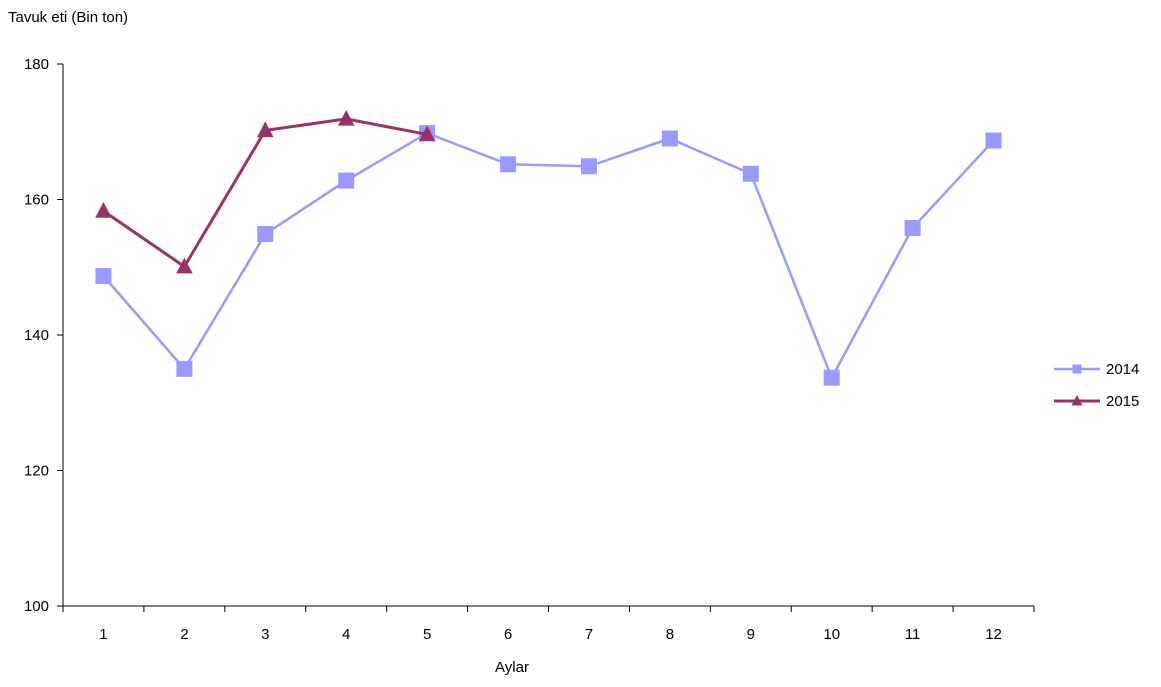 This screenshot has width=1161, height=687. Describe the element at coordinates (1122, 401) in the screenshot. I see `legend-label: 2015` at that location.